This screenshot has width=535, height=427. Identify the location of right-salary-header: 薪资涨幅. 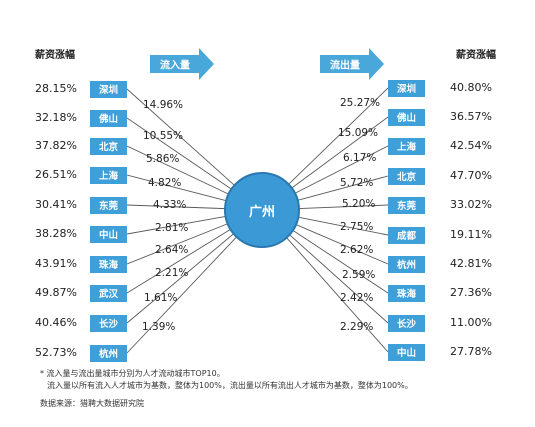
(476, 55).